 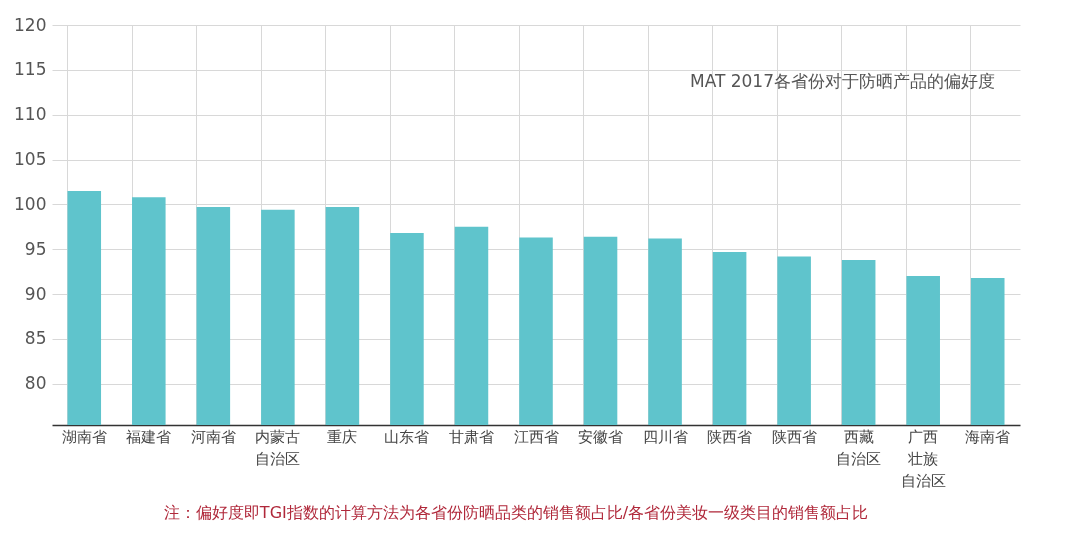 What do you see at coordinates (923, 458) in the screenshot?
I see `x-tick-label: 广西壮族自治区` at bounding box center [923, 458].